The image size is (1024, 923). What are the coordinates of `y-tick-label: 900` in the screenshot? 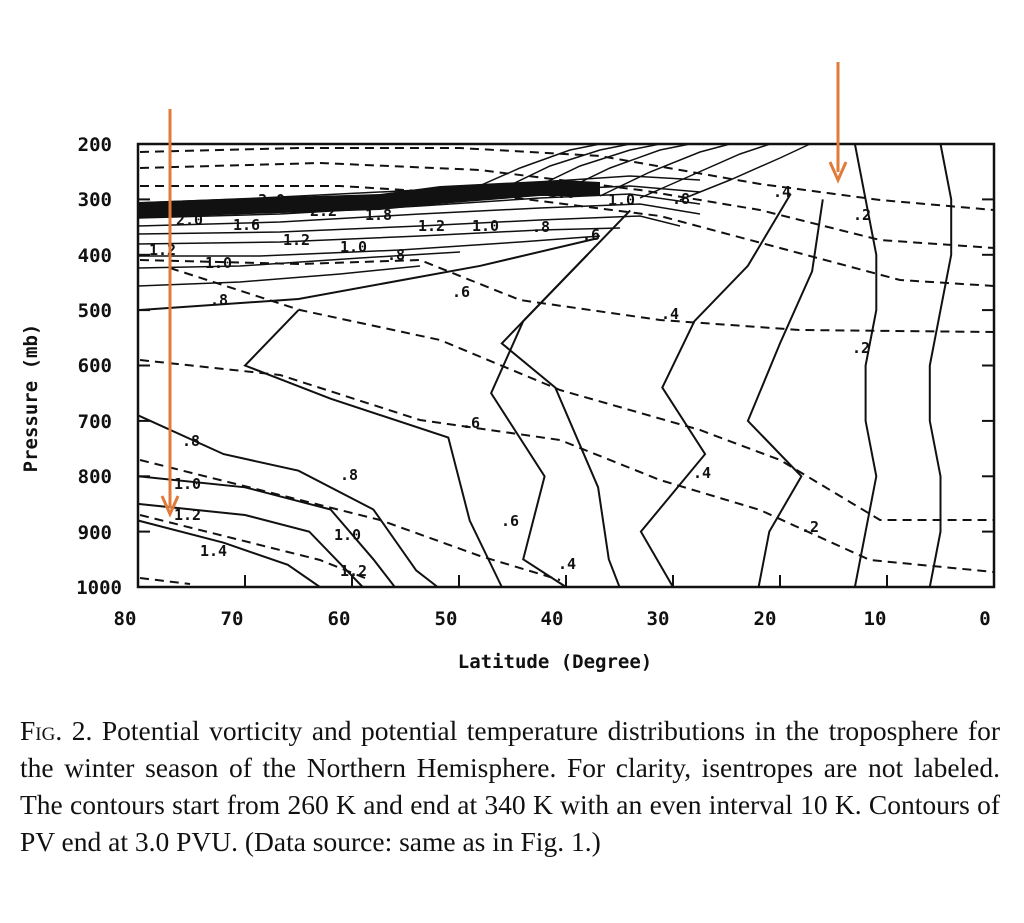 It's located at (95, 533).